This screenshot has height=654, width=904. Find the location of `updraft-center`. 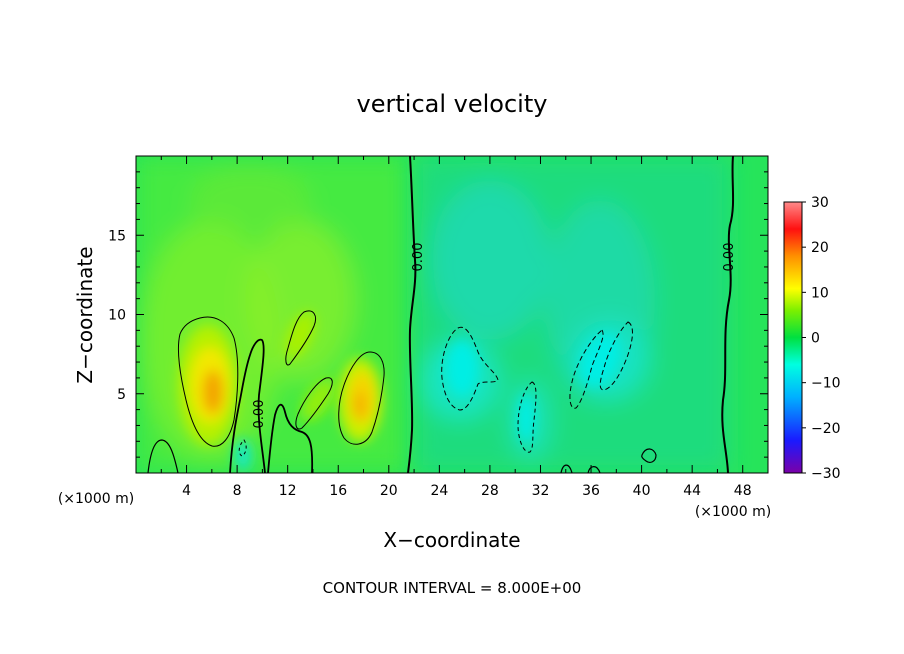

updraft-center is located at coordinates (360, 400).